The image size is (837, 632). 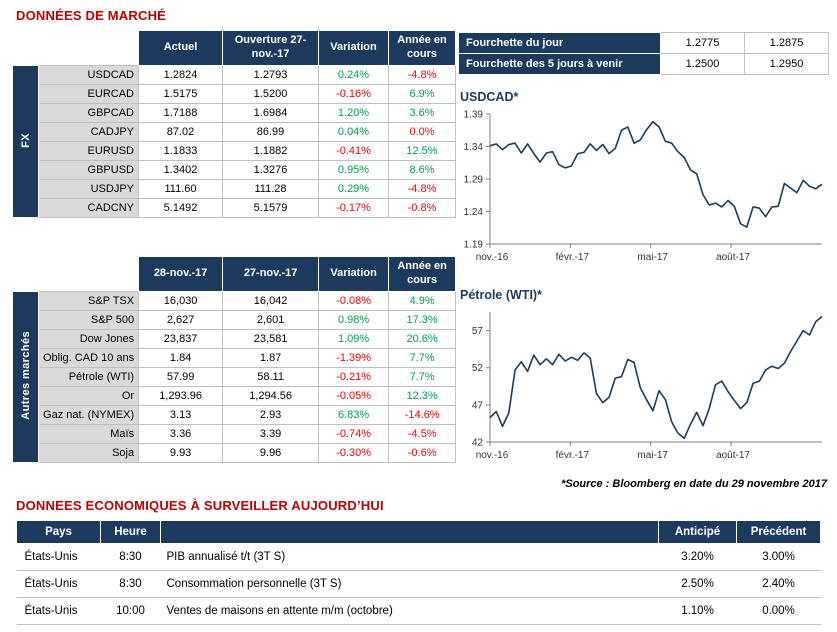 I want to click on fx-row-label: CADCNY, so click(x=88, y=208).